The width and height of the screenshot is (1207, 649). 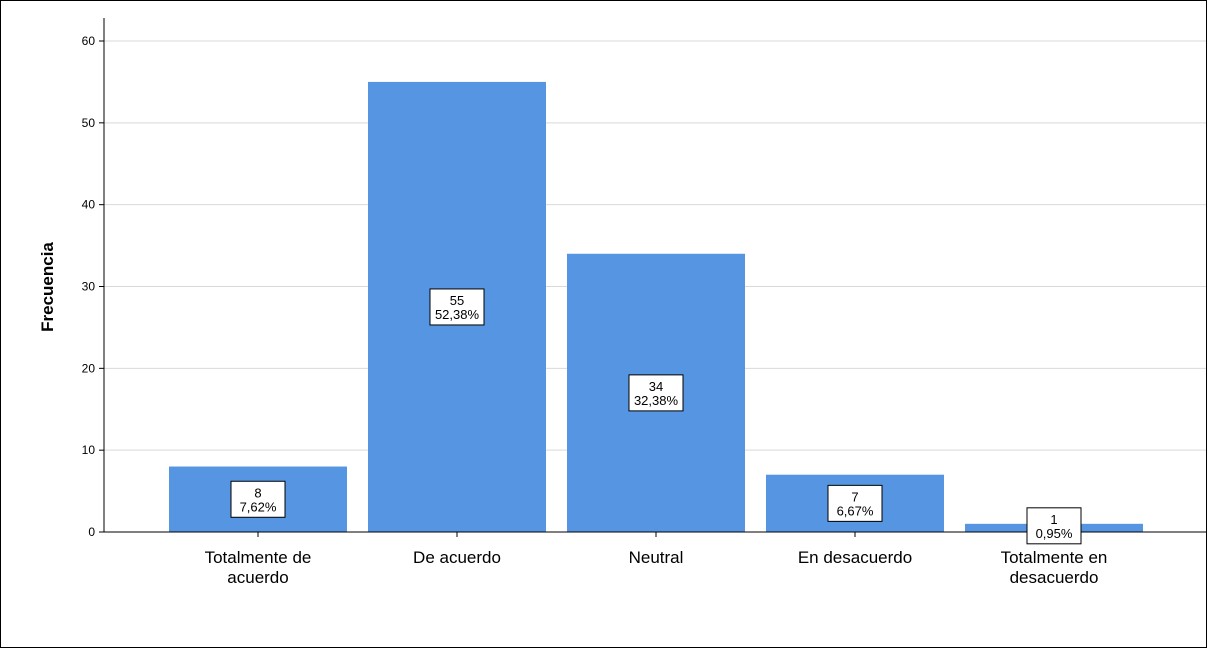 What do you see at coordinates (89, 123) in the screenshot?
I see `y-tick-label: 50` at bounding box center [89, 123].